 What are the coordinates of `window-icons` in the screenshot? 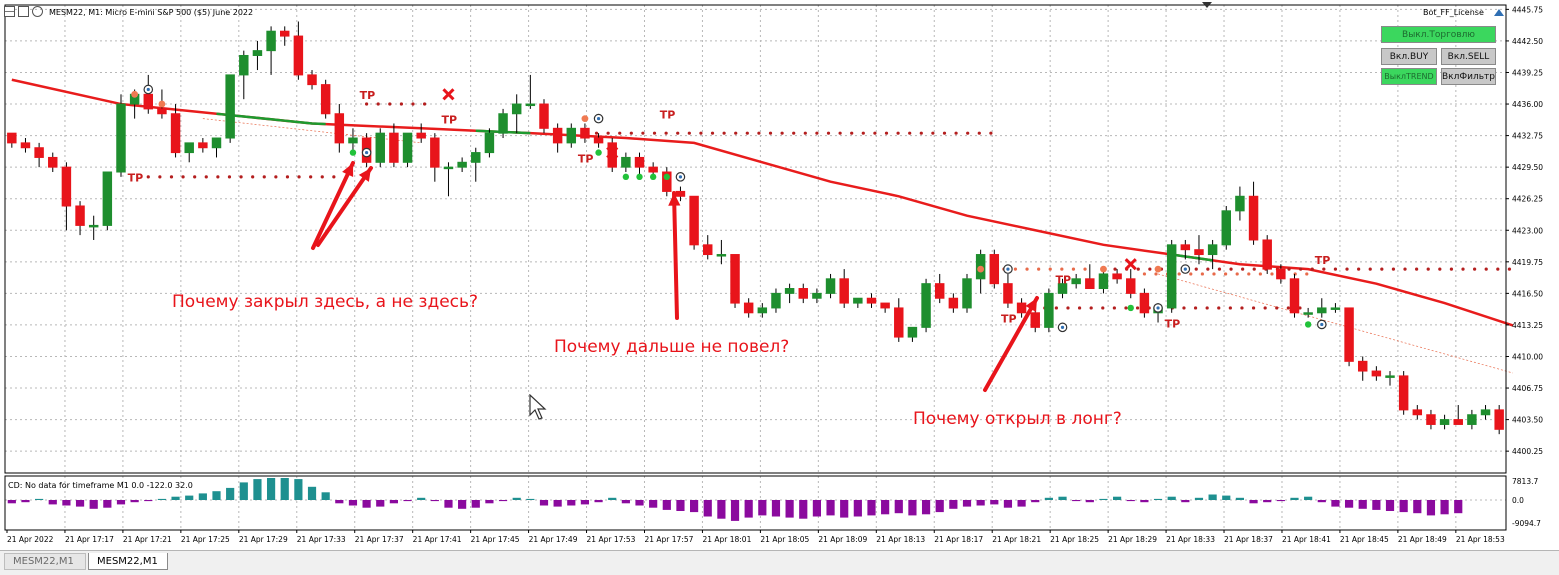 It's located at (23, 11).